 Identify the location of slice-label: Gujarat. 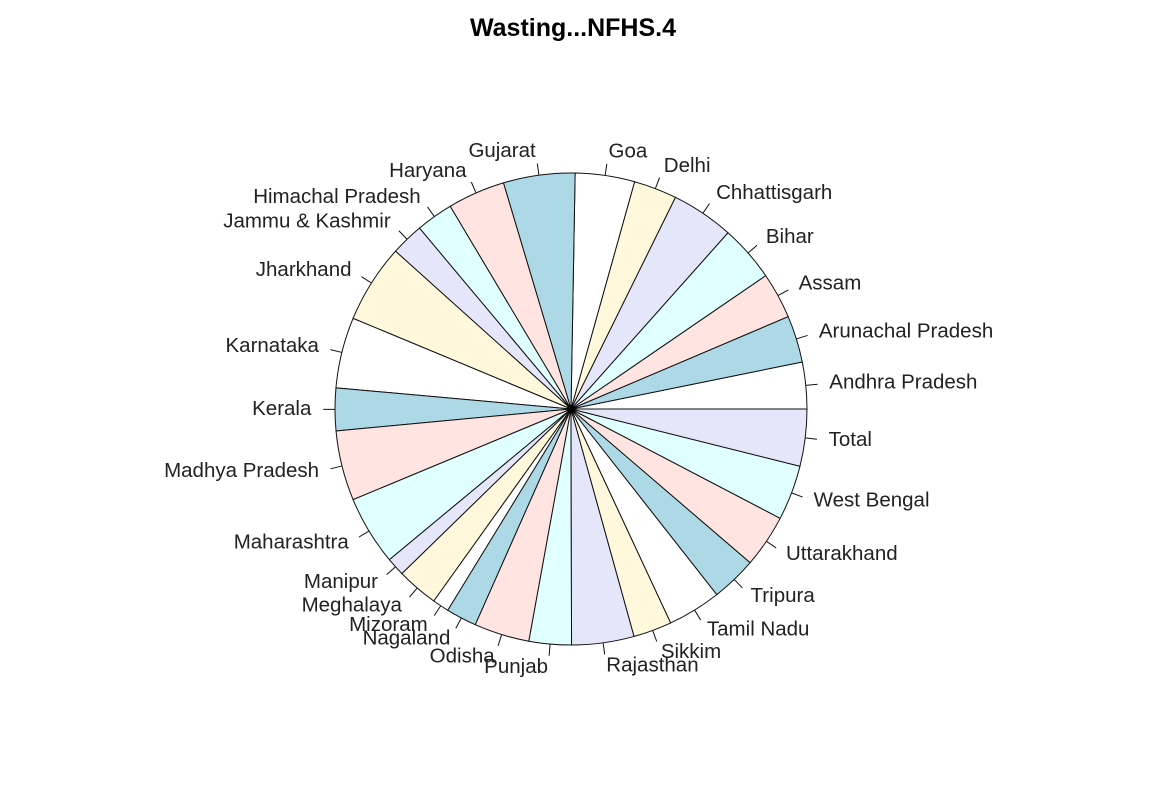
(502, 150).